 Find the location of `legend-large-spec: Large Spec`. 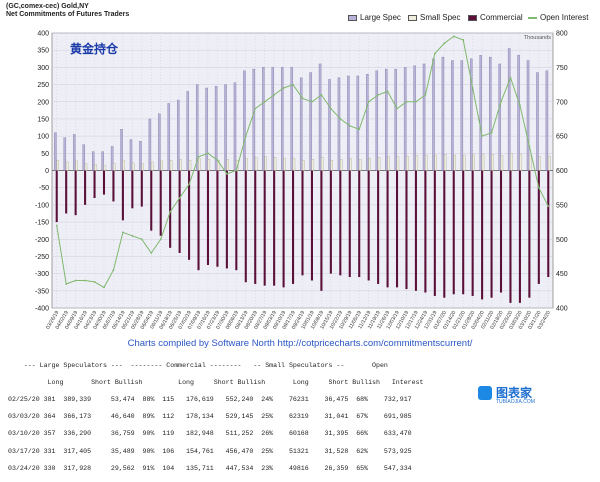

legend-large-spec: Large Spec is located at coordinates (380, 17).